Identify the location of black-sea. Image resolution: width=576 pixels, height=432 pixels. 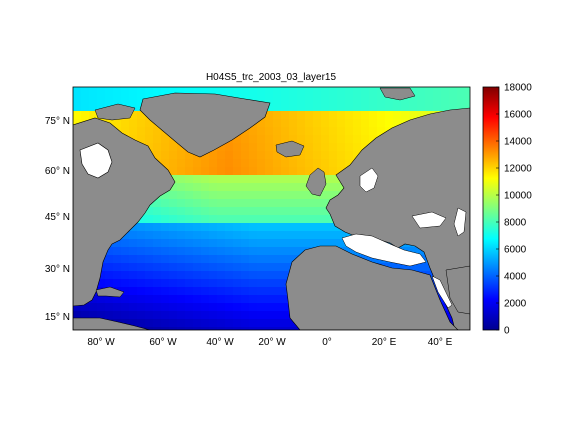
(429, 220).